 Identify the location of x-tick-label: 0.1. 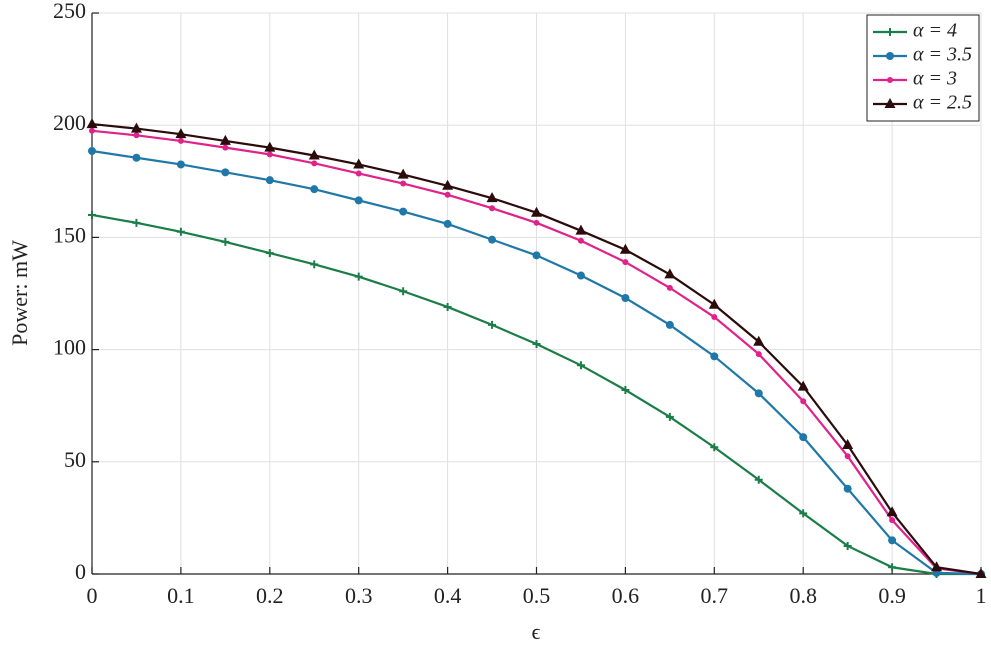
(181, 595).